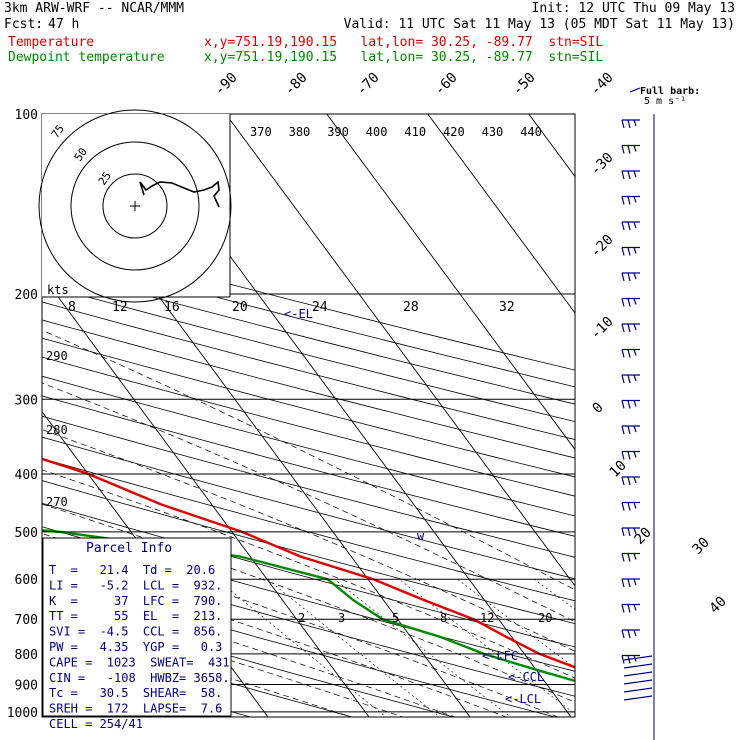  I want to click on pressure-tick-label: 800, so click(26, 655).